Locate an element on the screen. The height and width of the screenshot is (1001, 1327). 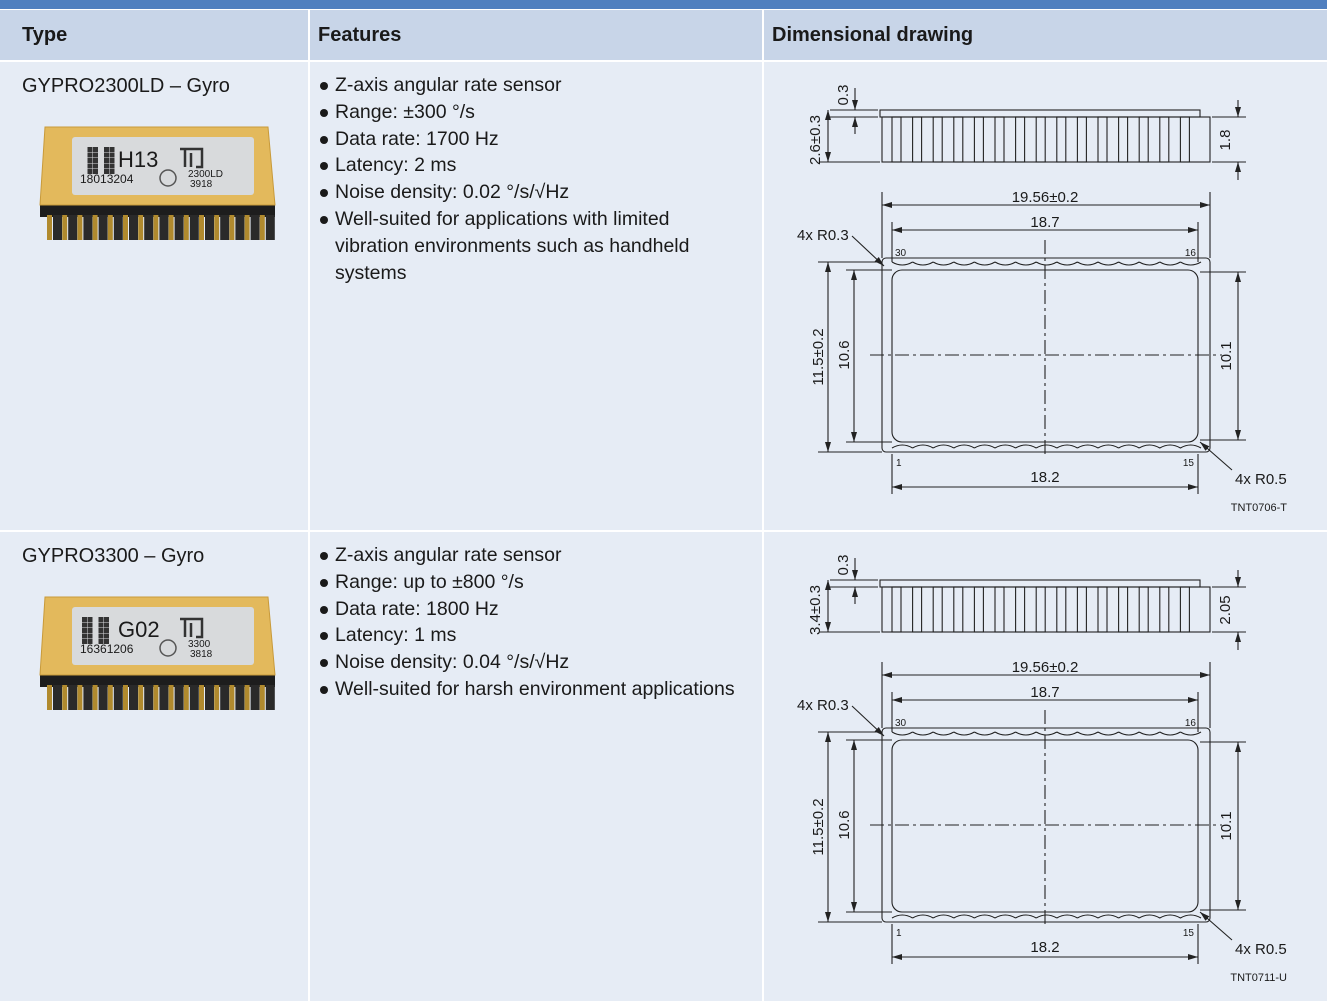
drawing-label: 19.56±0.2 is located at coordinates (1045, 667).